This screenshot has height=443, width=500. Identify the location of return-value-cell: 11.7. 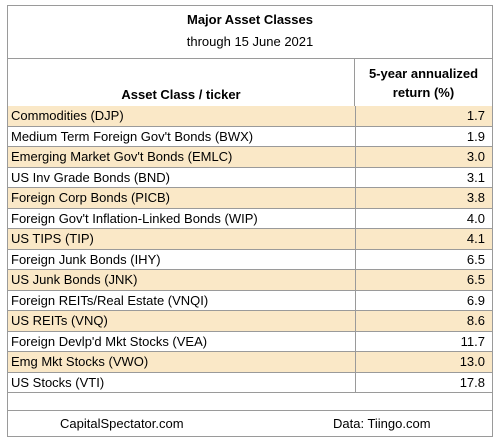
(423, 341).